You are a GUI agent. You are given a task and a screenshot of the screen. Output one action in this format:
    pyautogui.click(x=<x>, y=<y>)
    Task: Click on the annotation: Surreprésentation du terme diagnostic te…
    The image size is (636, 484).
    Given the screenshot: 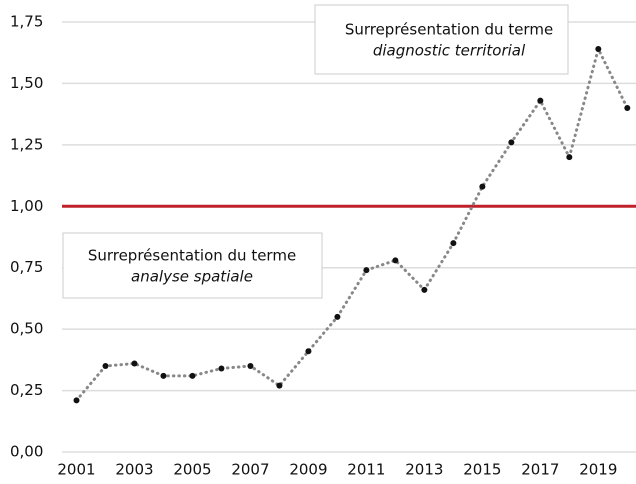 What is the action you would take?
    pyautogui.click(x=441, y=39)
    